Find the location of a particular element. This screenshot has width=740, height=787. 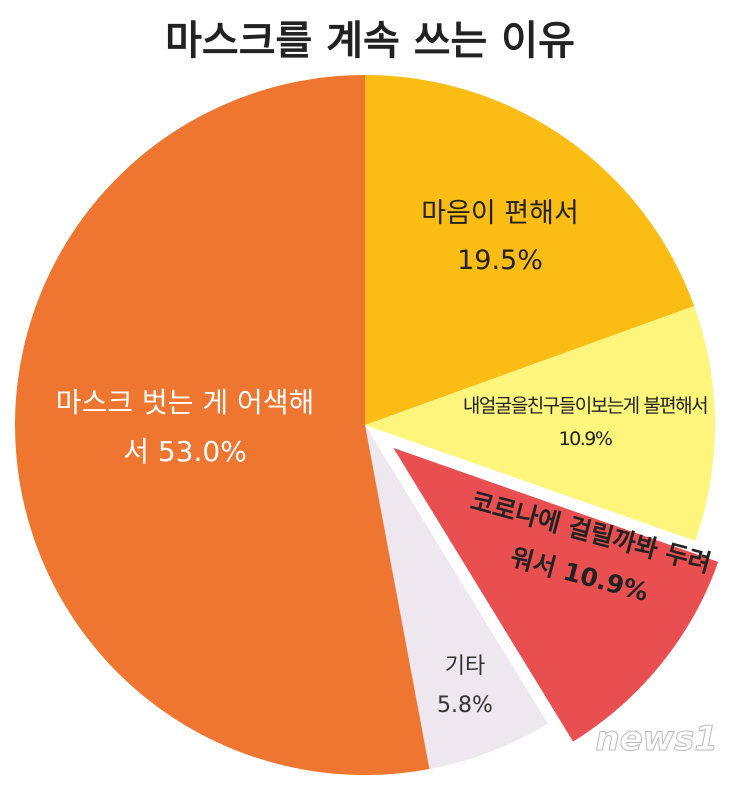

chart-title: 마스크를 계속 쓰는 이유 is located at coordinates (370, 41).